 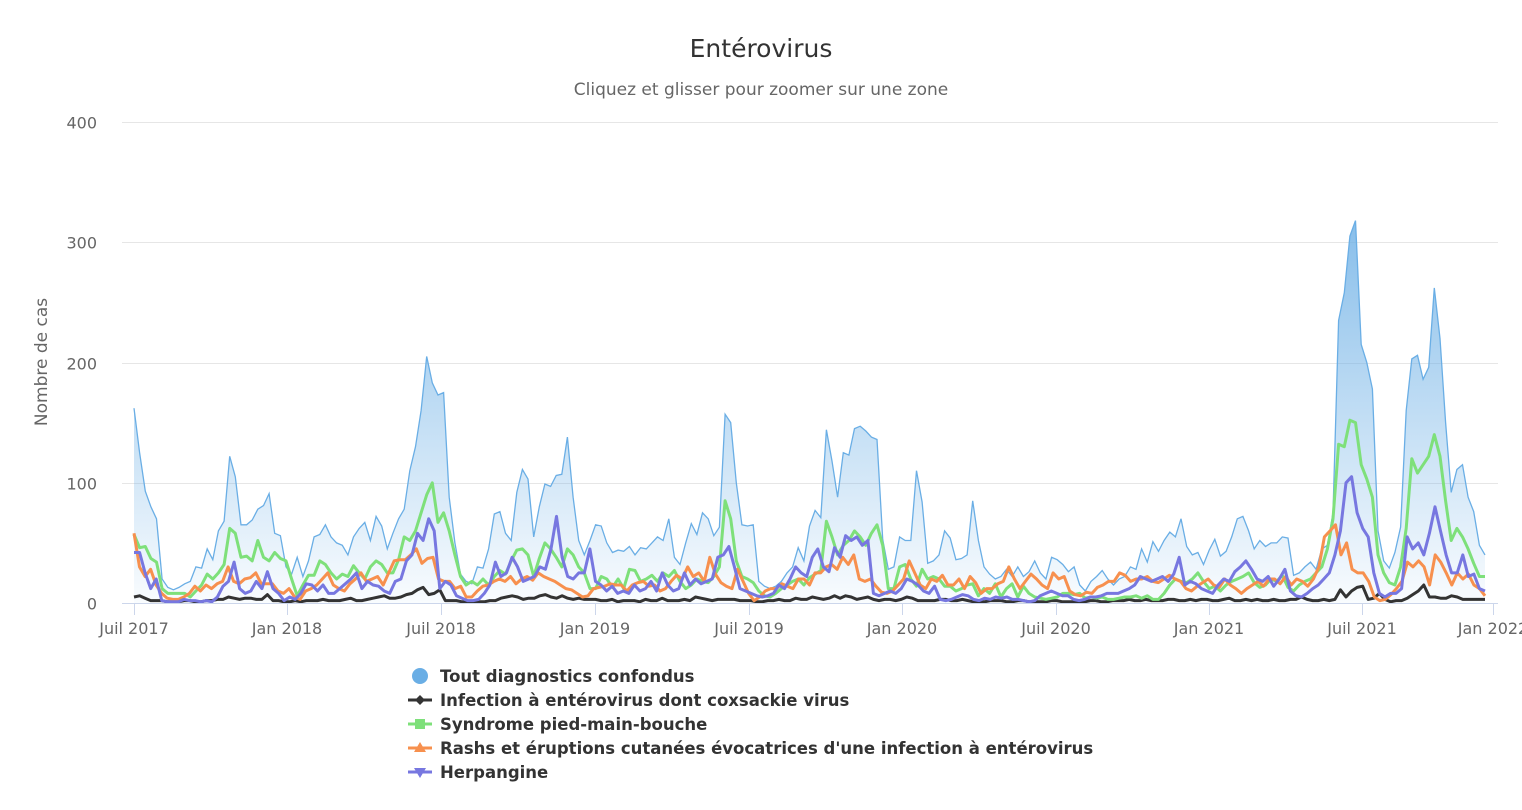 I want to click on y-tick-label: 300, so click(x=81, y=243).